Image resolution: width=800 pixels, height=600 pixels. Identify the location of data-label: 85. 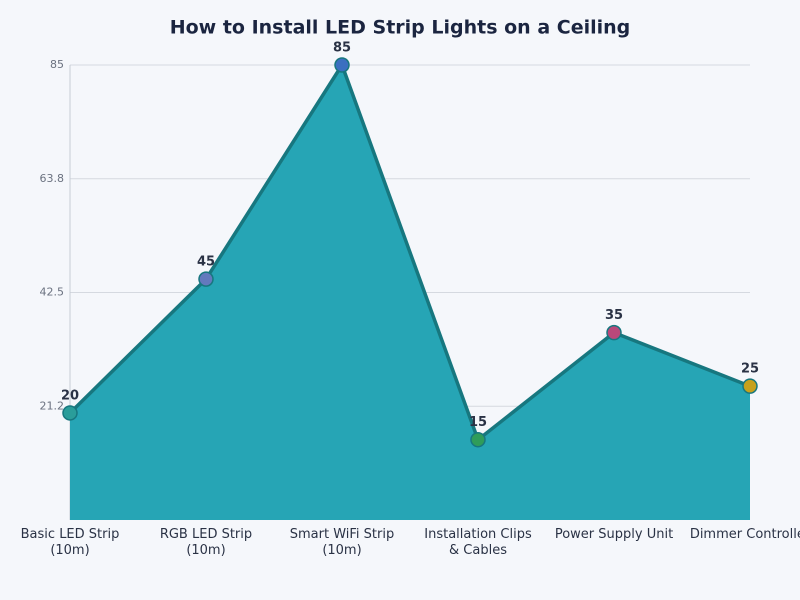
(342, 48).